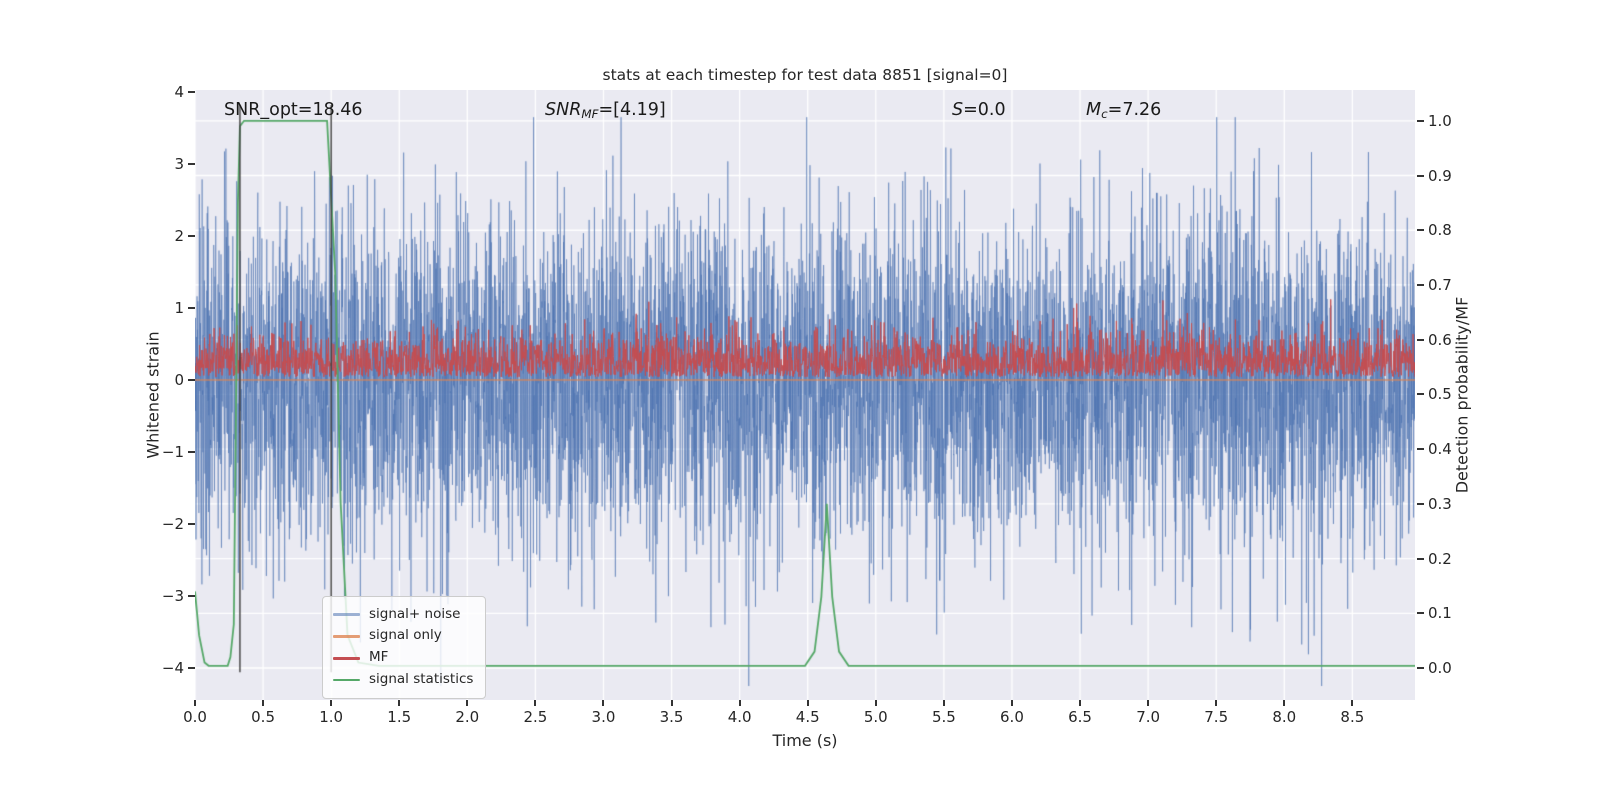 Image resolution: width=1600 pixels, height=800 pixels. Describe the element at coordinates (293, 110) in the screenshot. I see `annotation-snr-opt: SNR_opt=18.46` at that location.